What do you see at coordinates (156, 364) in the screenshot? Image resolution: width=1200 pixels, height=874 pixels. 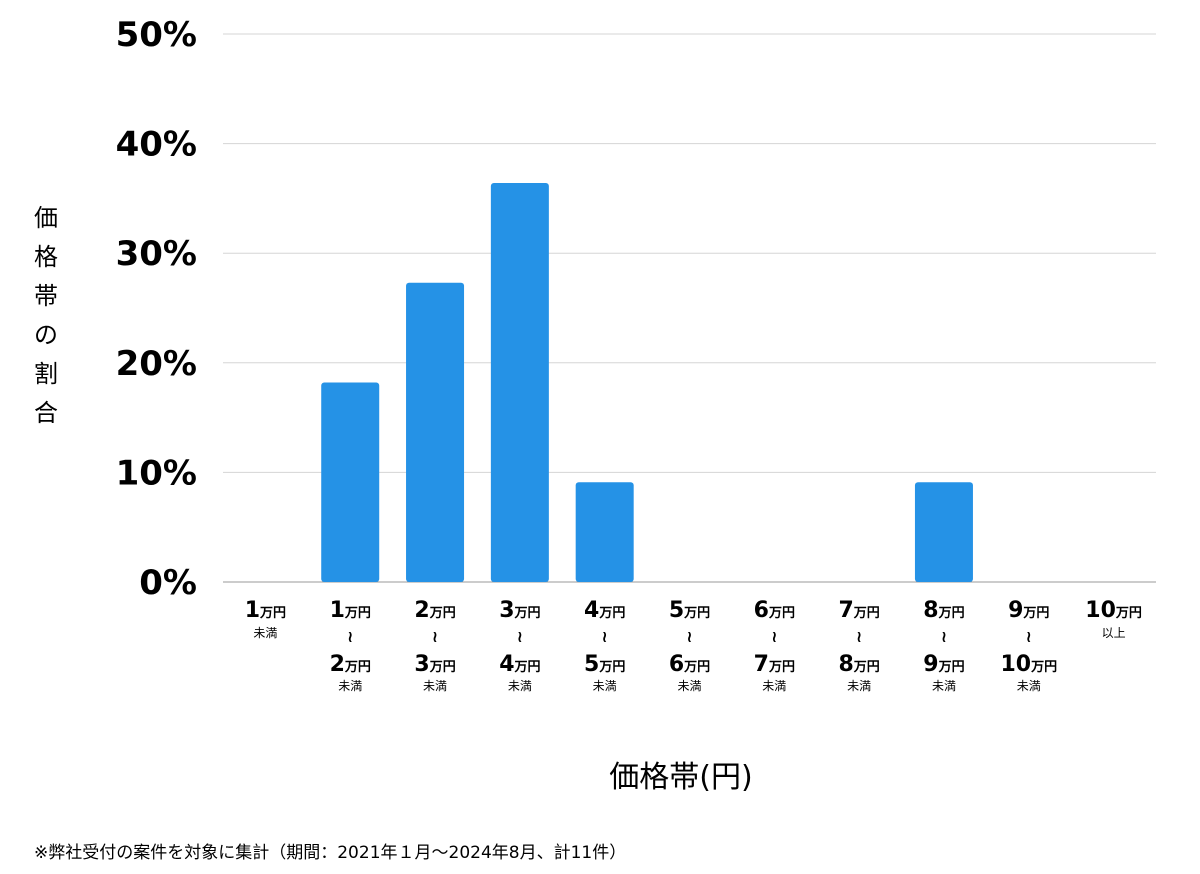 I see `y-tick-label: 20%` at bounding box center [156, 364].